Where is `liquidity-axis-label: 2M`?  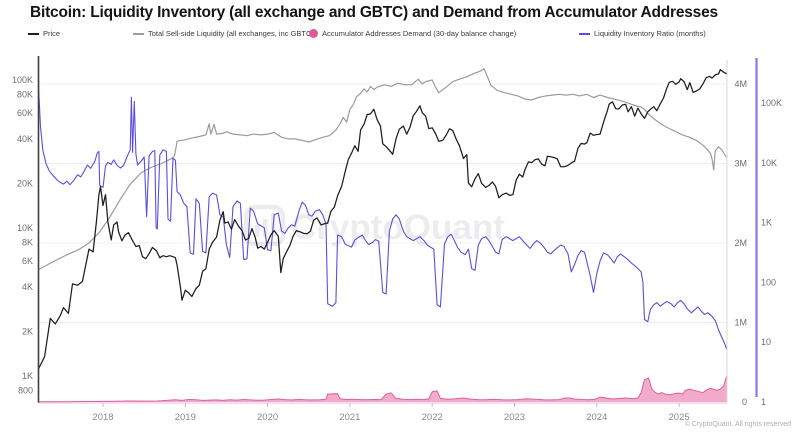 liquidity-axis-label: 2M is located at coordinates (740, 243).